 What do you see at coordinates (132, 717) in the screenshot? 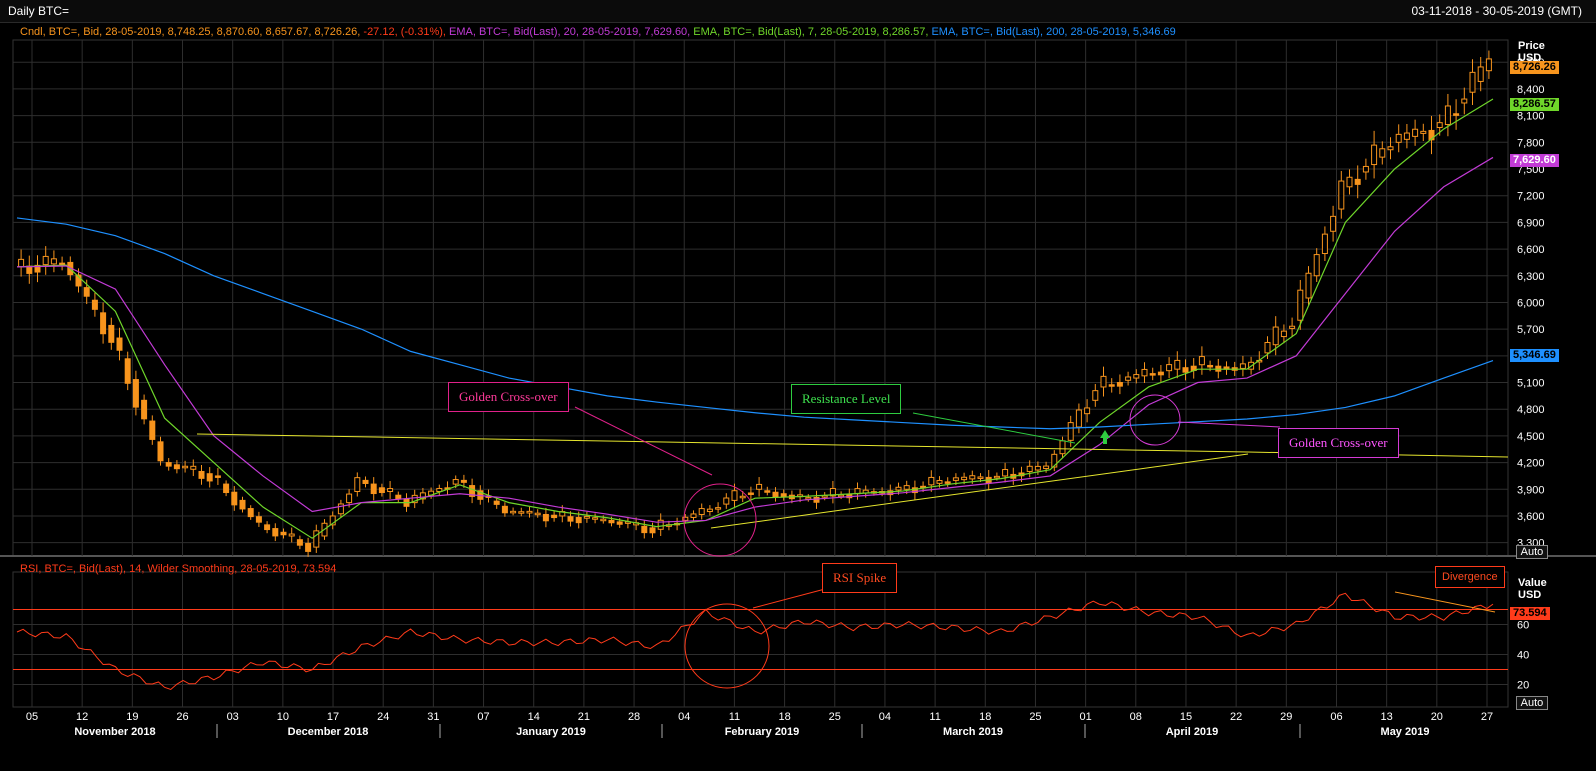
I see `date-tick-label: 19` at bounding box center [132, 717].